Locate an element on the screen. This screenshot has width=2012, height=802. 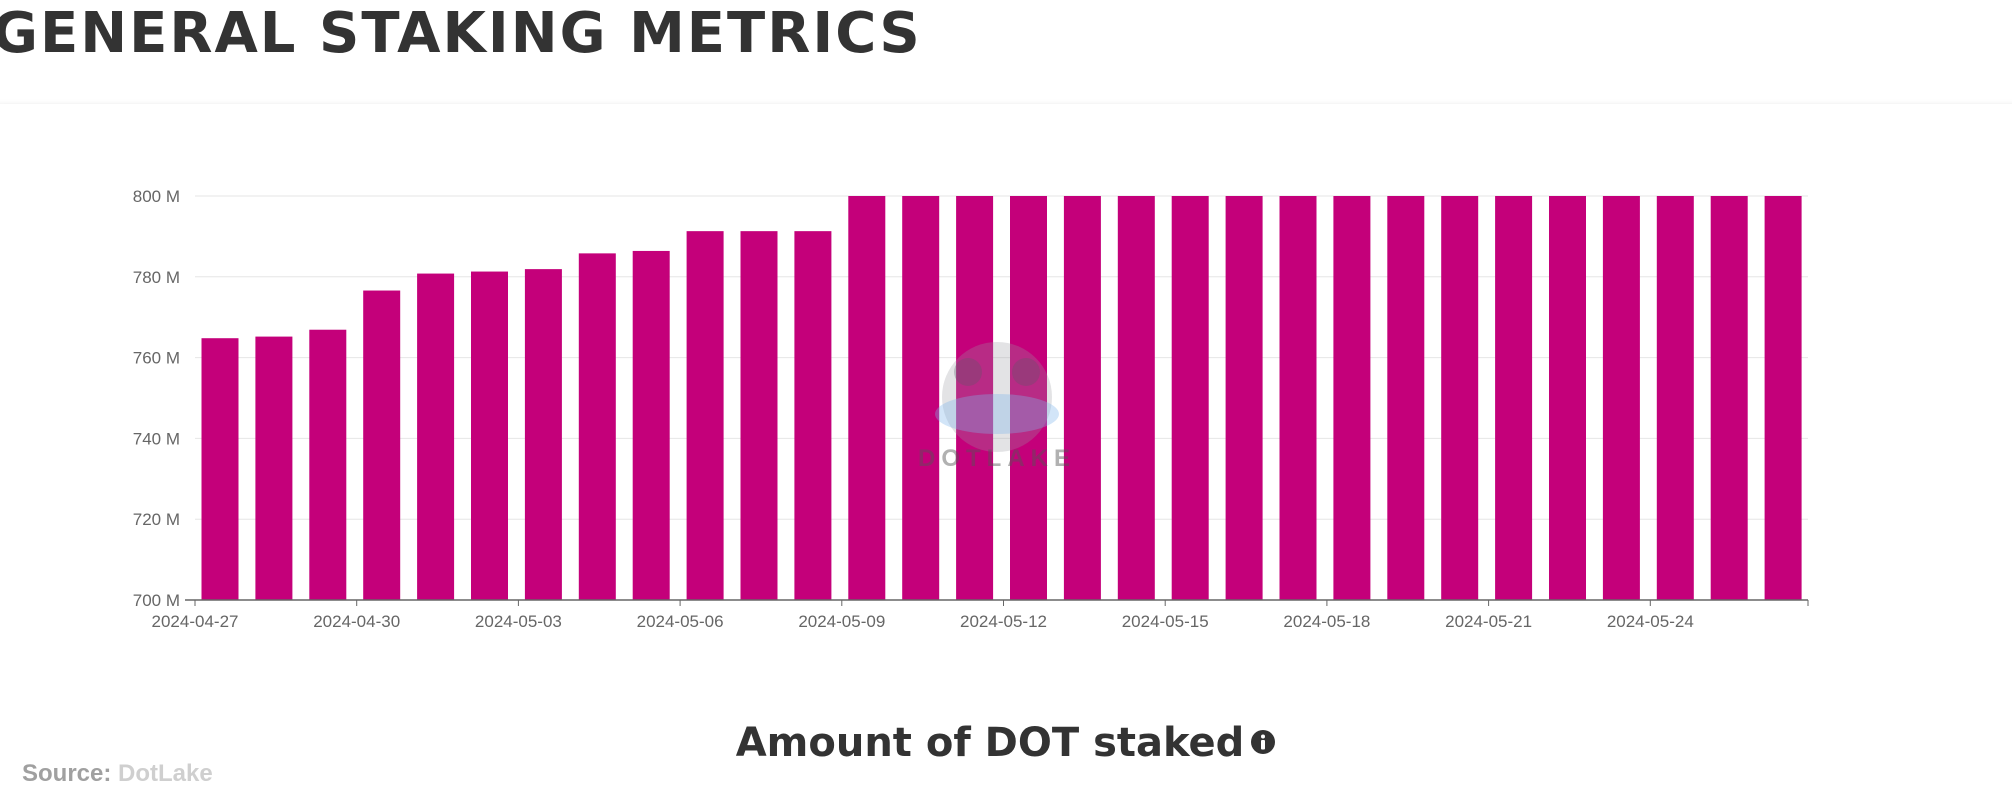
source-link: DotLake is located at coordinates (165, 773).